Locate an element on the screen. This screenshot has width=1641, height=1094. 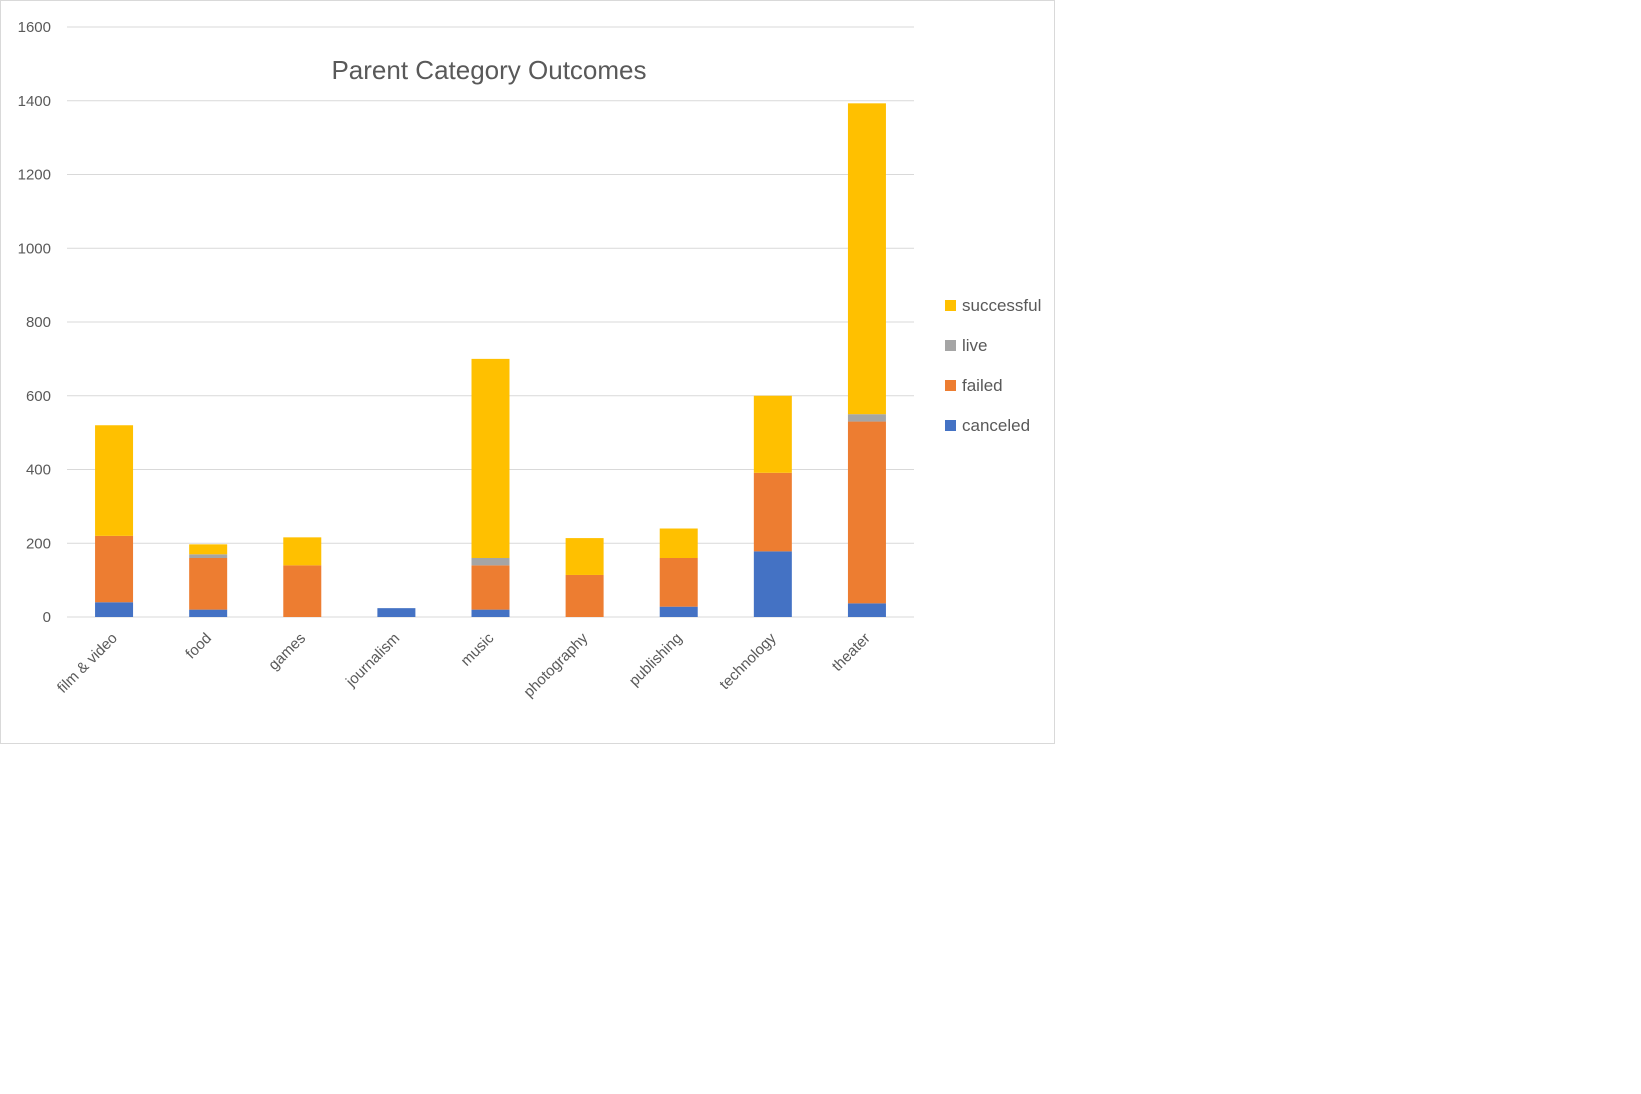
y-axis-ticks: 0 200 400 600 800 1000 1200 1400 1600 is located at coordinates (34, 322).